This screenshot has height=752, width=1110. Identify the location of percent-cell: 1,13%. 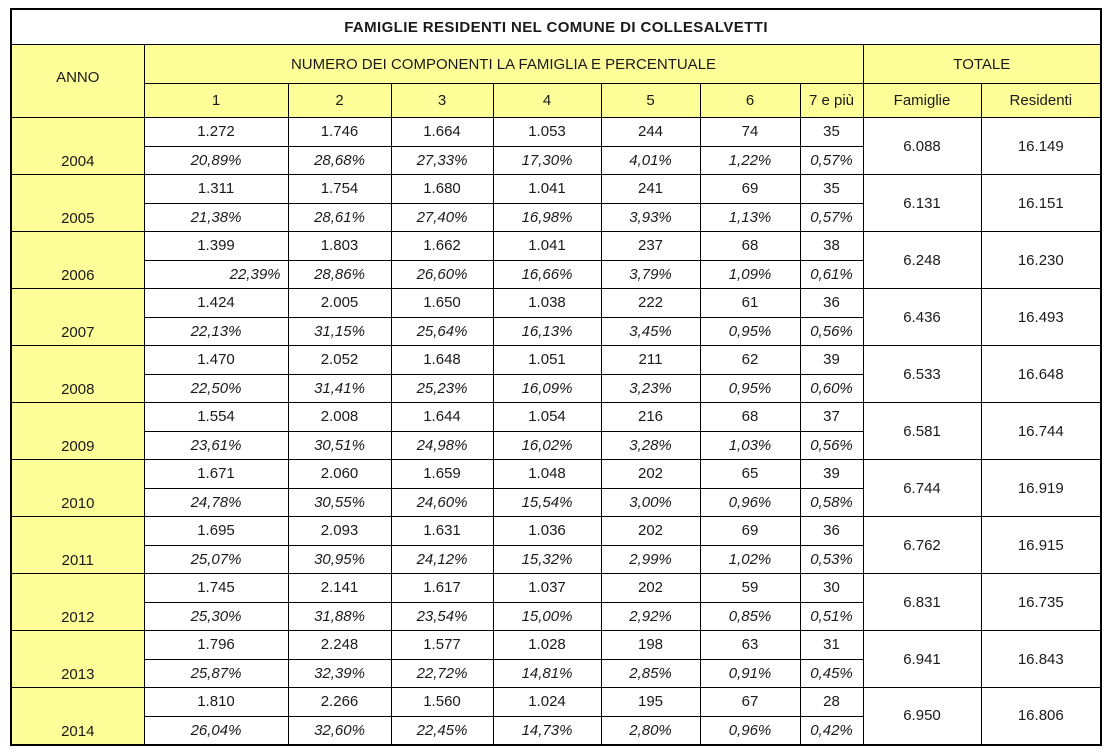
(750, 217).